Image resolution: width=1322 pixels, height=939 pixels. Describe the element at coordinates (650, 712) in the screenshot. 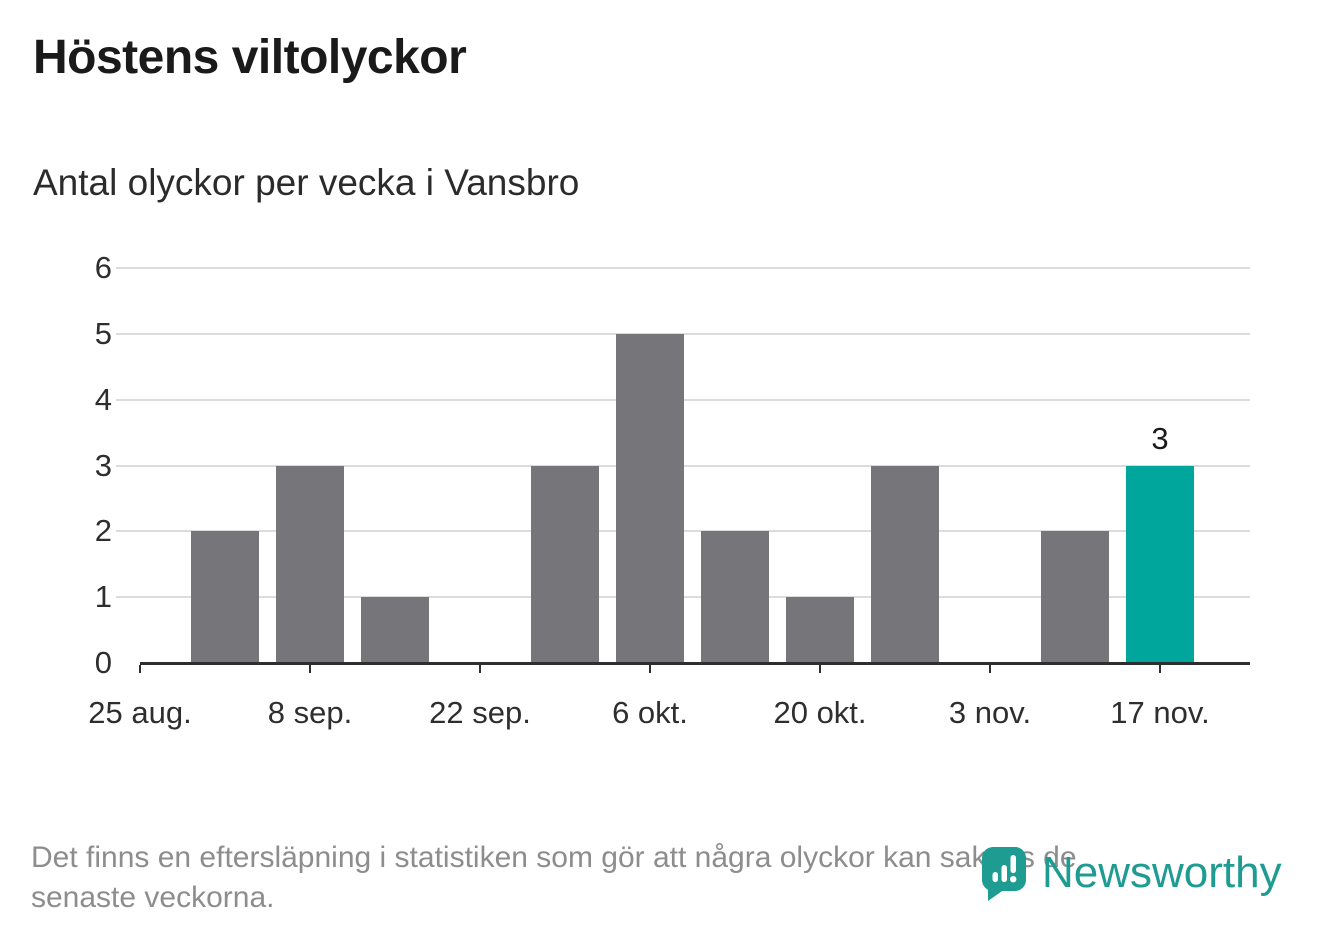

I see `x-axis-tick-label: 6 okt.` at that location.